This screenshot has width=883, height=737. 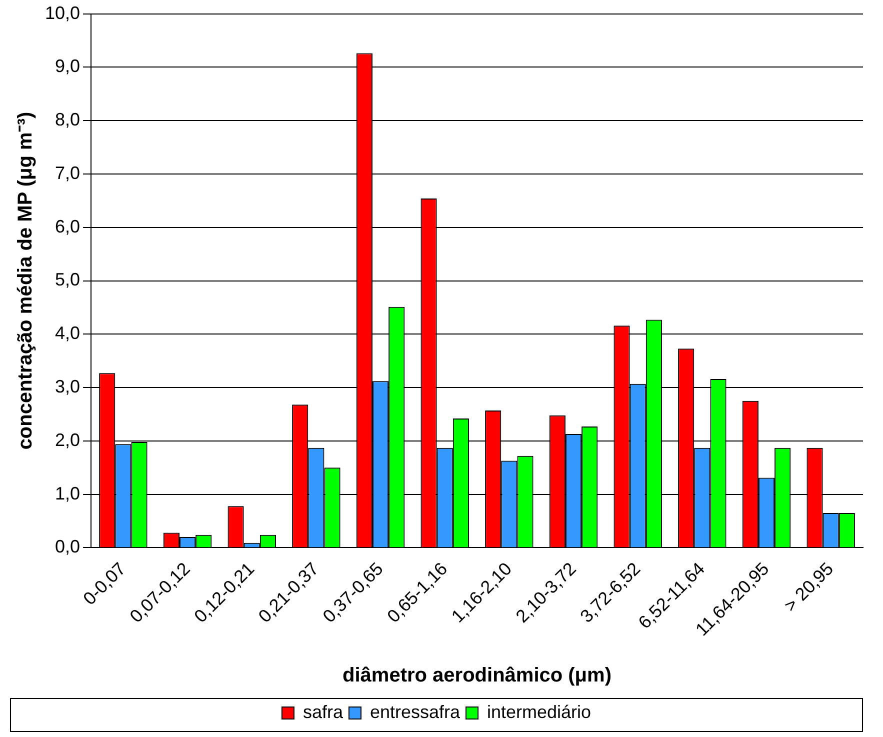 I want to click on y-tick-label: 0,0, so click(x=67, y=546).